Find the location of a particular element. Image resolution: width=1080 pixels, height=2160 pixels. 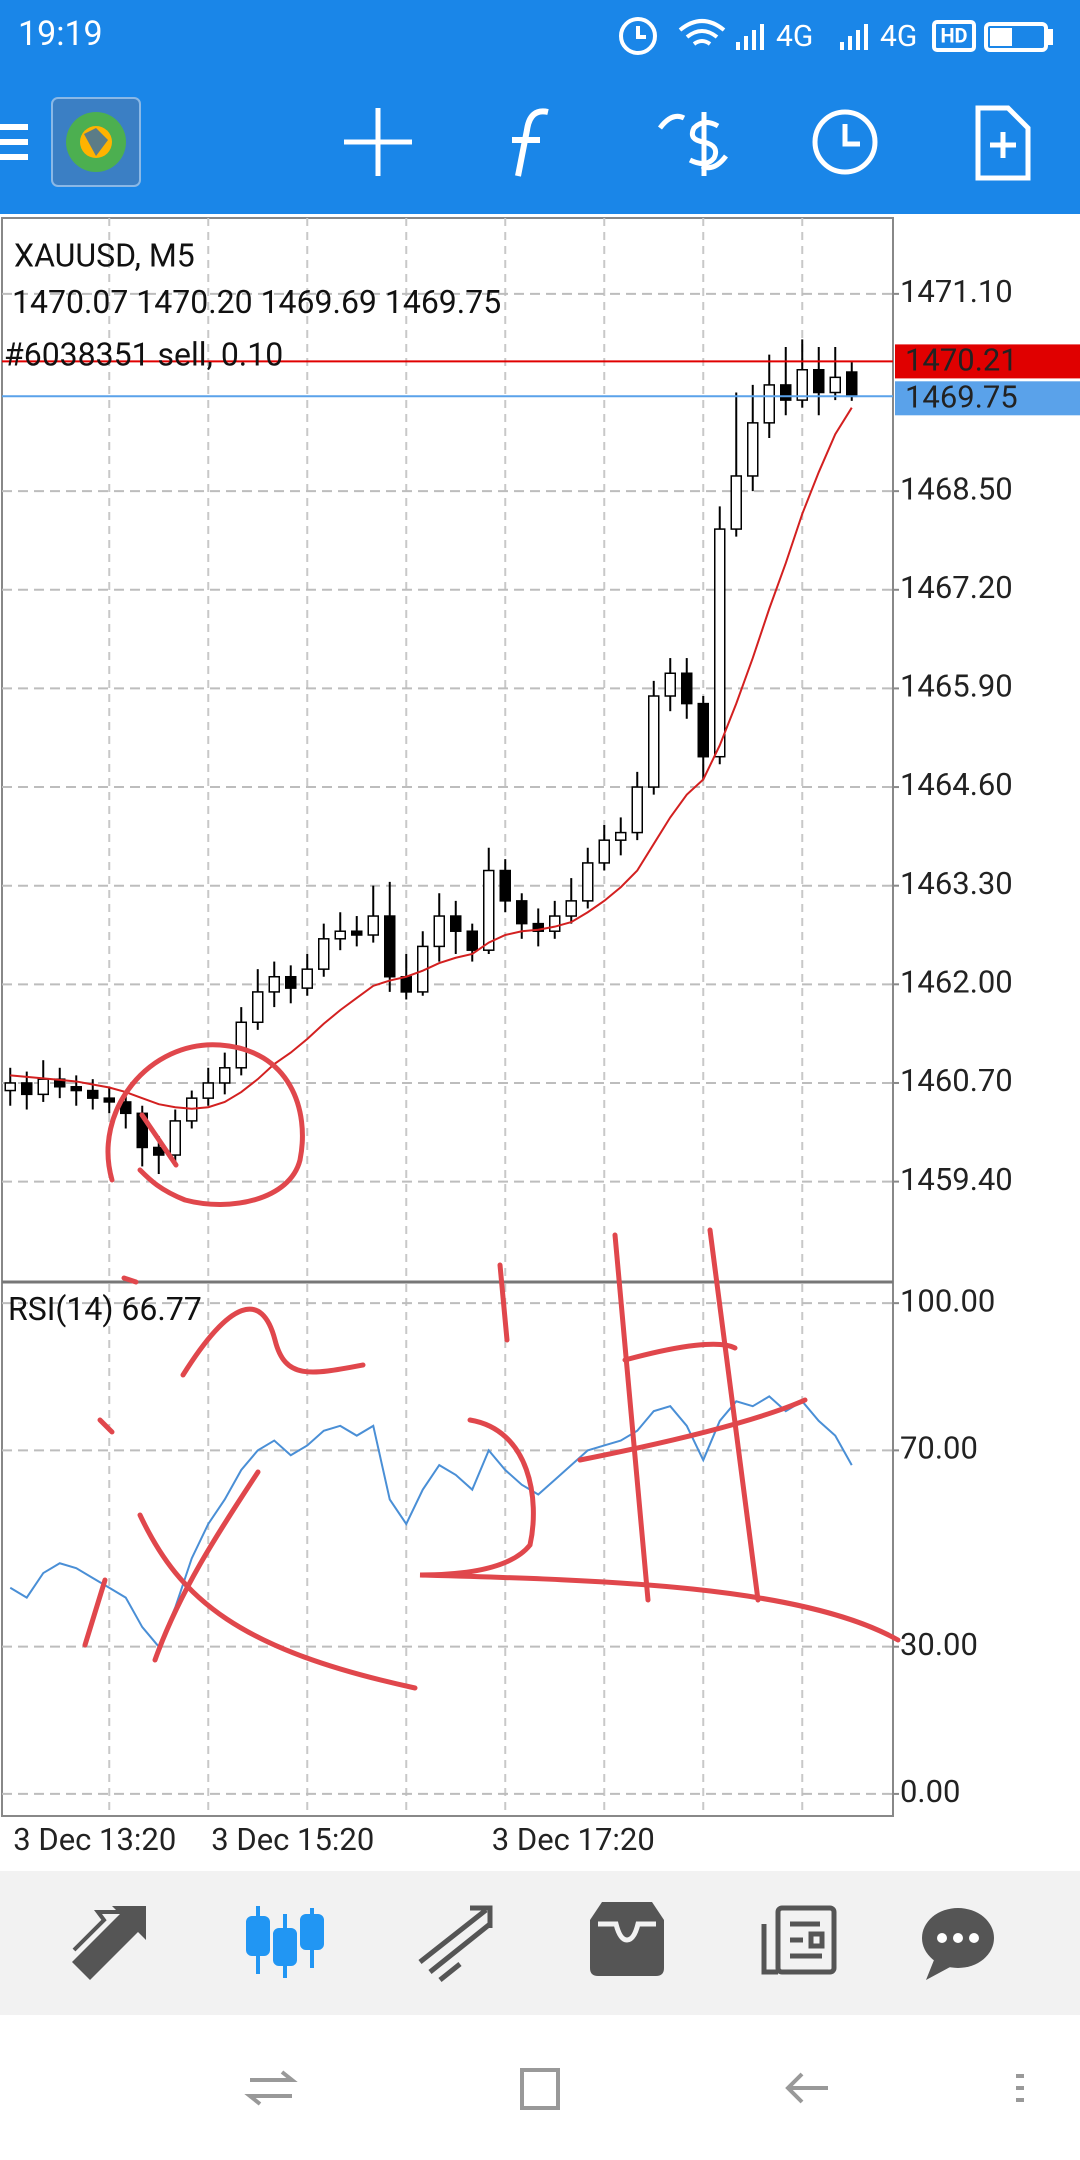

toolbar is located at coordinates (515, 142).